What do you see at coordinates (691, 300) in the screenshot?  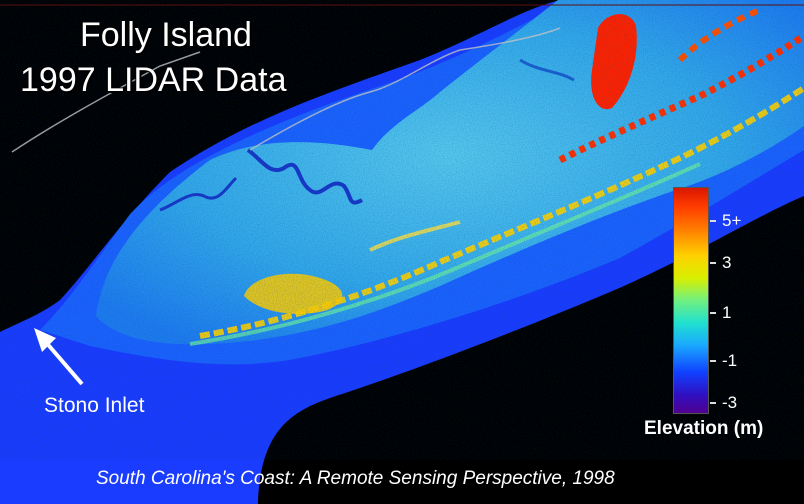 I see `legend-color-bar` at bounding box center [691, 300].